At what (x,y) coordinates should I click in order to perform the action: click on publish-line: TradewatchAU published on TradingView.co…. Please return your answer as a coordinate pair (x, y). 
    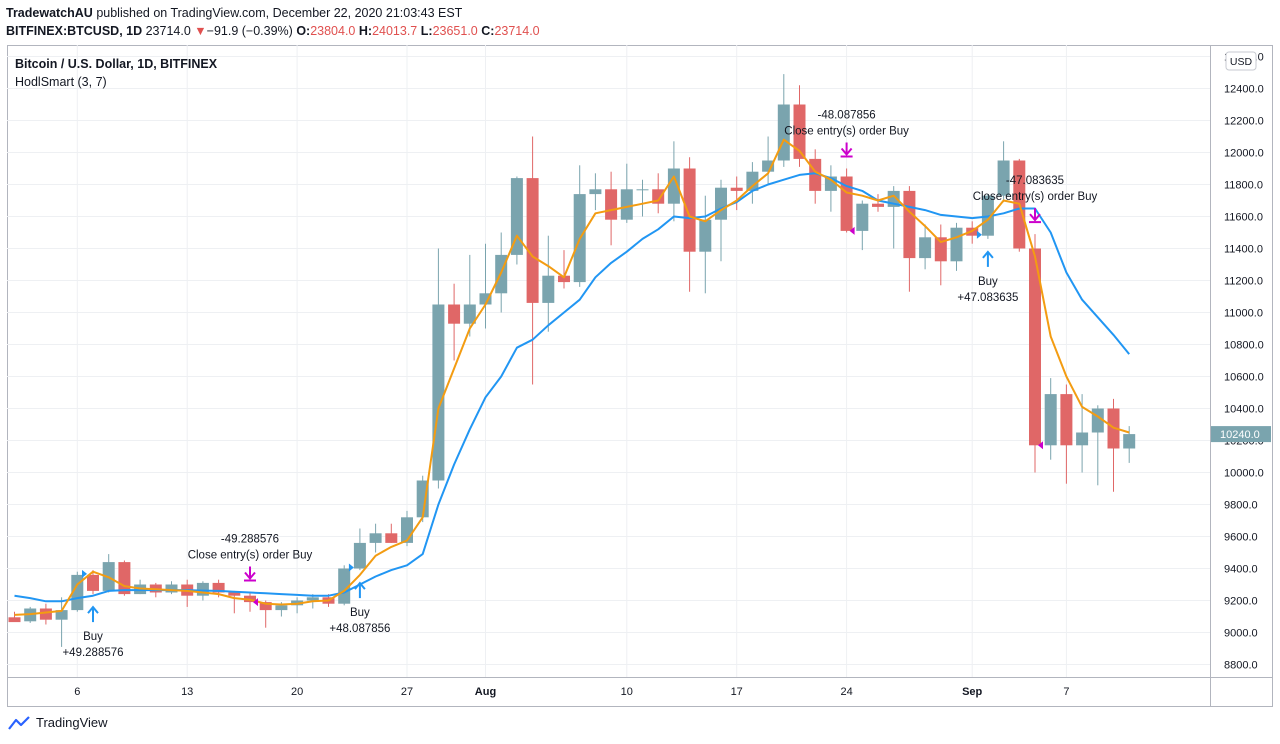
    Looking at the image, I should click on (234, 13).